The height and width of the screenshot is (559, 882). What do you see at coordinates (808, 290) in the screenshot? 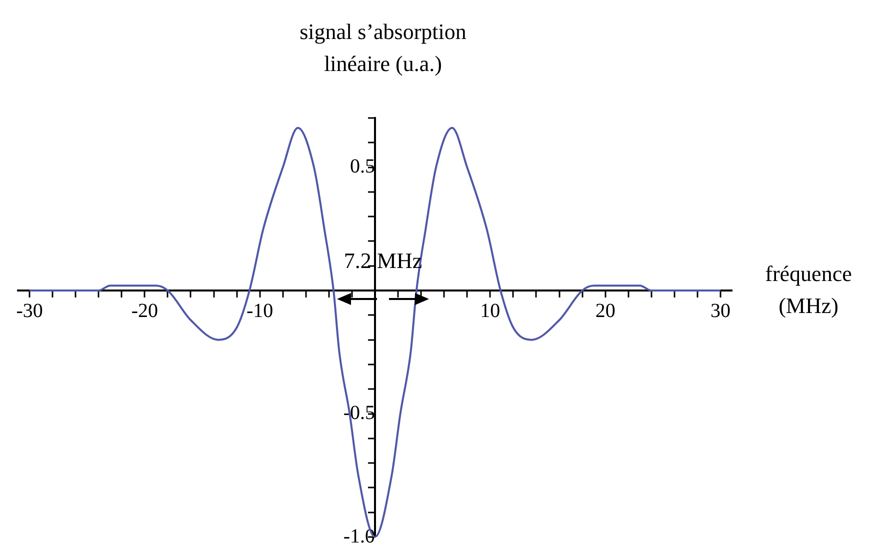
I see `x-axis-title: fréquence (MHz)` at bounding box center [808, 290].